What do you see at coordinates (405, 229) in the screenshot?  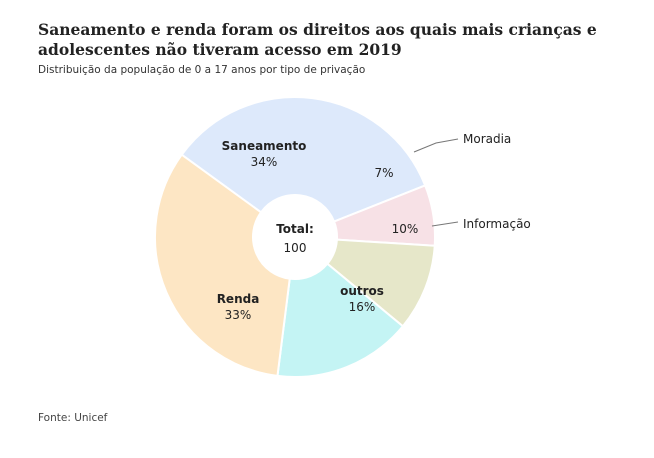 I see `slice-value-informacao: 10%` at bounding box center [405, 229].